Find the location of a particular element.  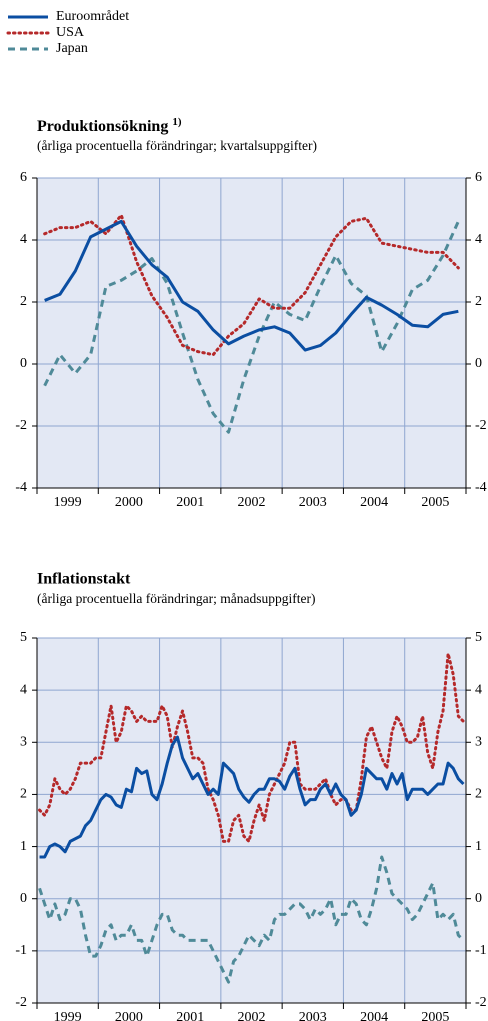

legend: Euroområdet USA Japan is located at coordinates (67, 32).